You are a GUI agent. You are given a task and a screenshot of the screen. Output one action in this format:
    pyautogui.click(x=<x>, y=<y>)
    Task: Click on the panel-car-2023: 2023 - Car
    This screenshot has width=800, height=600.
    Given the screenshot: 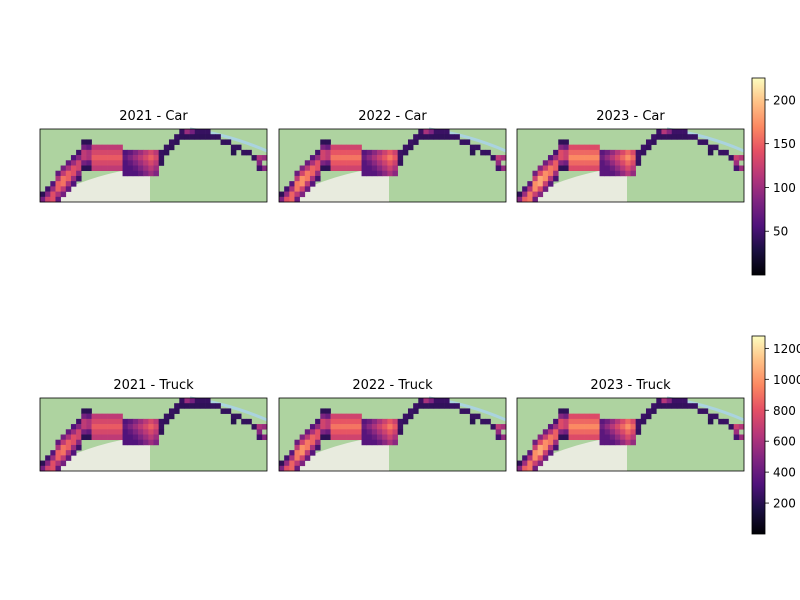 What is the action you would take?
    pyautogui.click(x=630, y=156)
    